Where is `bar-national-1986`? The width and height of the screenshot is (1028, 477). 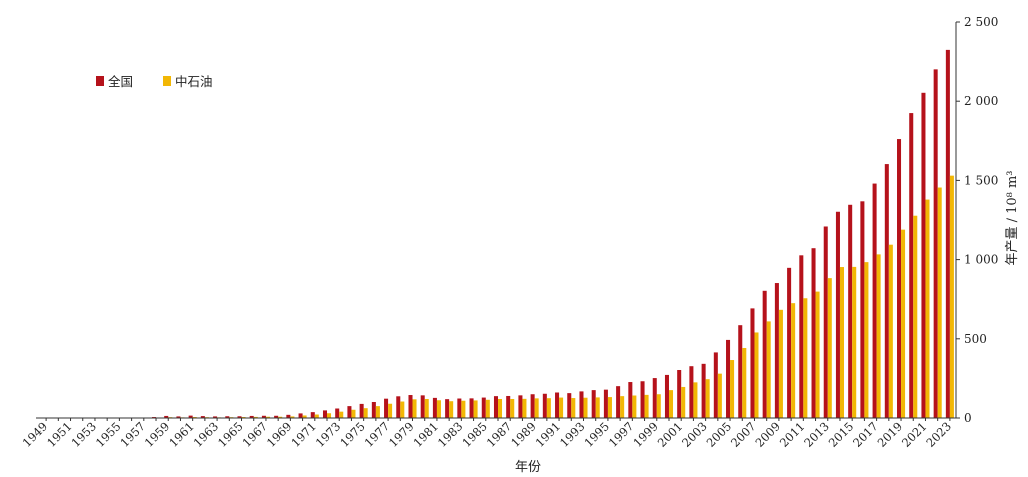 bar-national-1986 is located at coordinates (496, 407).